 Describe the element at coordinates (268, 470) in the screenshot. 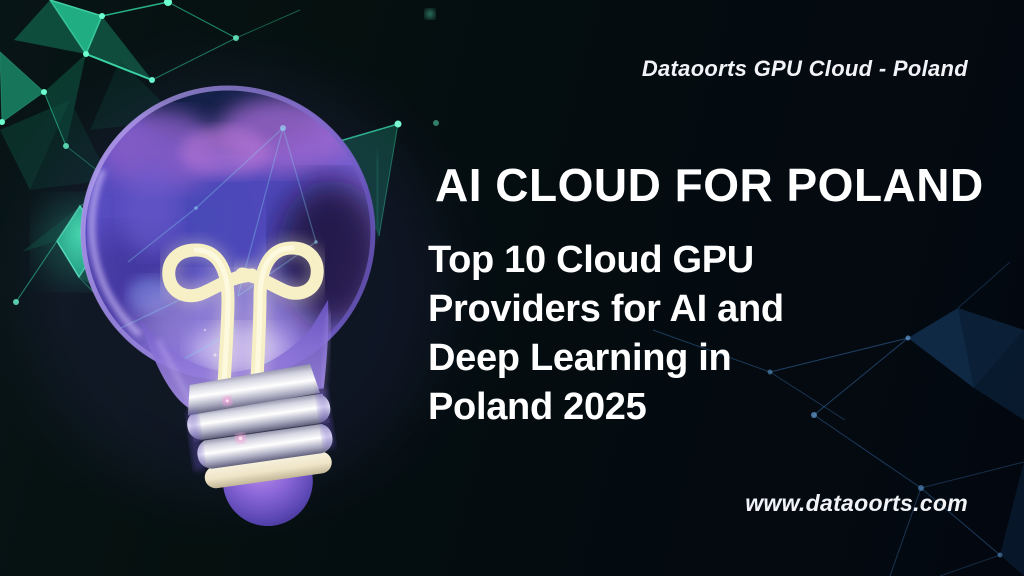

I see `bulb-base-ring` at that location.